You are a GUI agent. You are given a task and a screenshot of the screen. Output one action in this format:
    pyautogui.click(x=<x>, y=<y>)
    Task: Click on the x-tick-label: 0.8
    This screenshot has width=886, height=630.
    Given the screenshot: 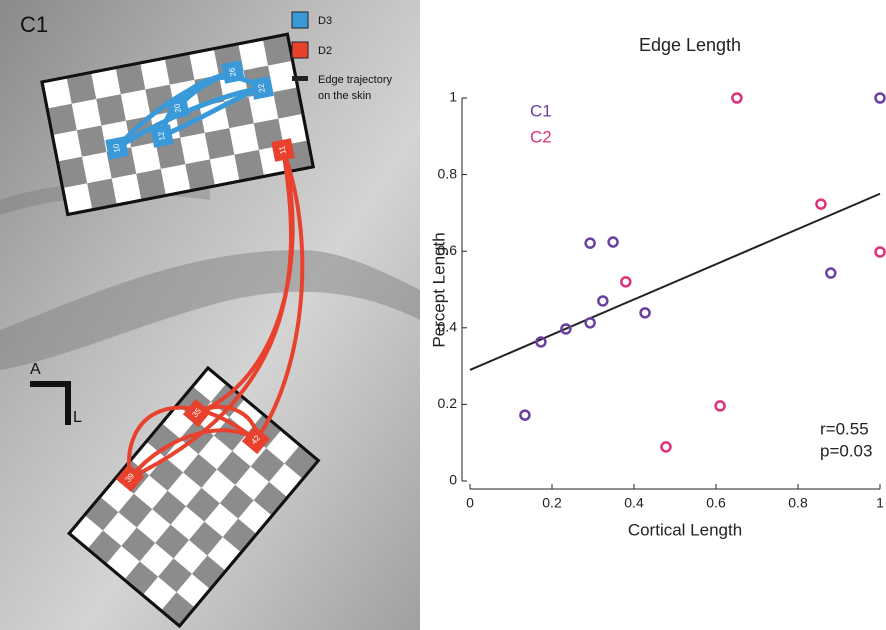 What is the action you would take?
    pyautogui.click(x=798, y=503)
    